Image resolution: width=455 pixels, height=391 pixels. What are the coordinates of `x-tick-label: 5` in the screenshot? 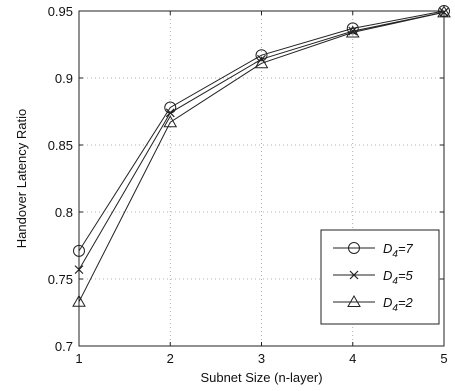 It's located at (443, 358).